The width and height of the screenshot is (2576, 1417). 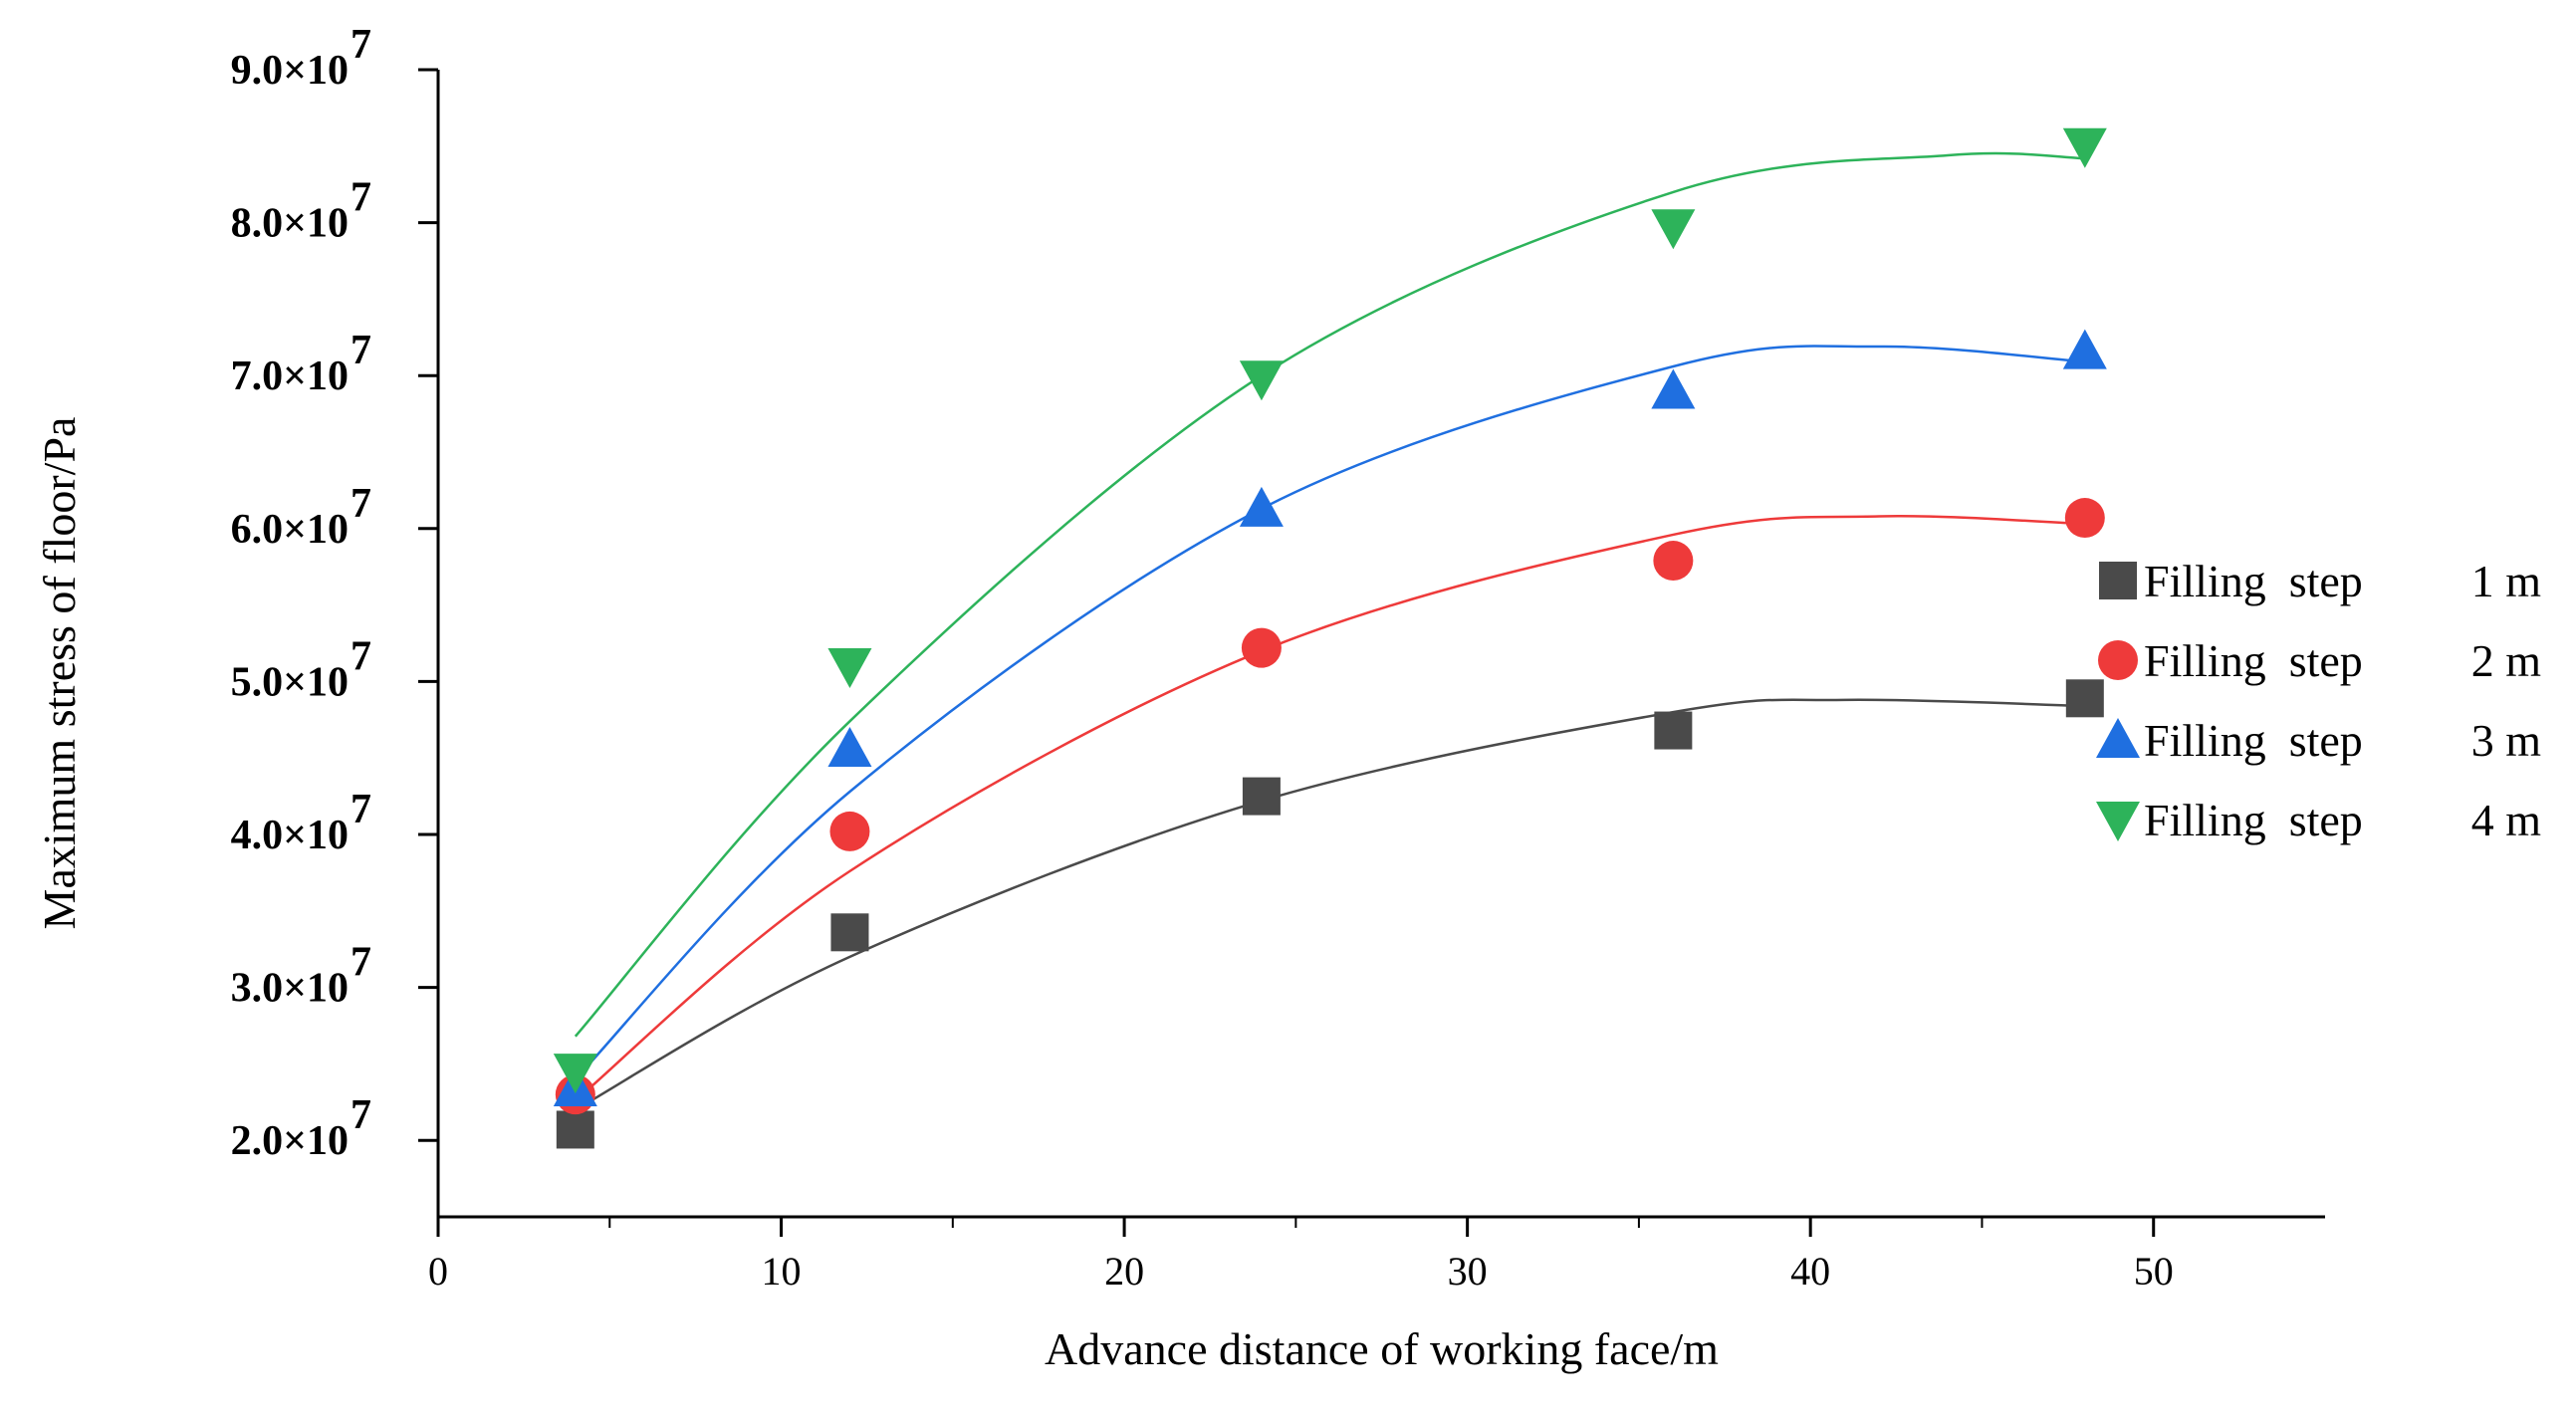 What do you see at coordinates (2253, 740) in the screenshot?
I see `legend-label-3: Filling step` at bounding box center [2253, 740].